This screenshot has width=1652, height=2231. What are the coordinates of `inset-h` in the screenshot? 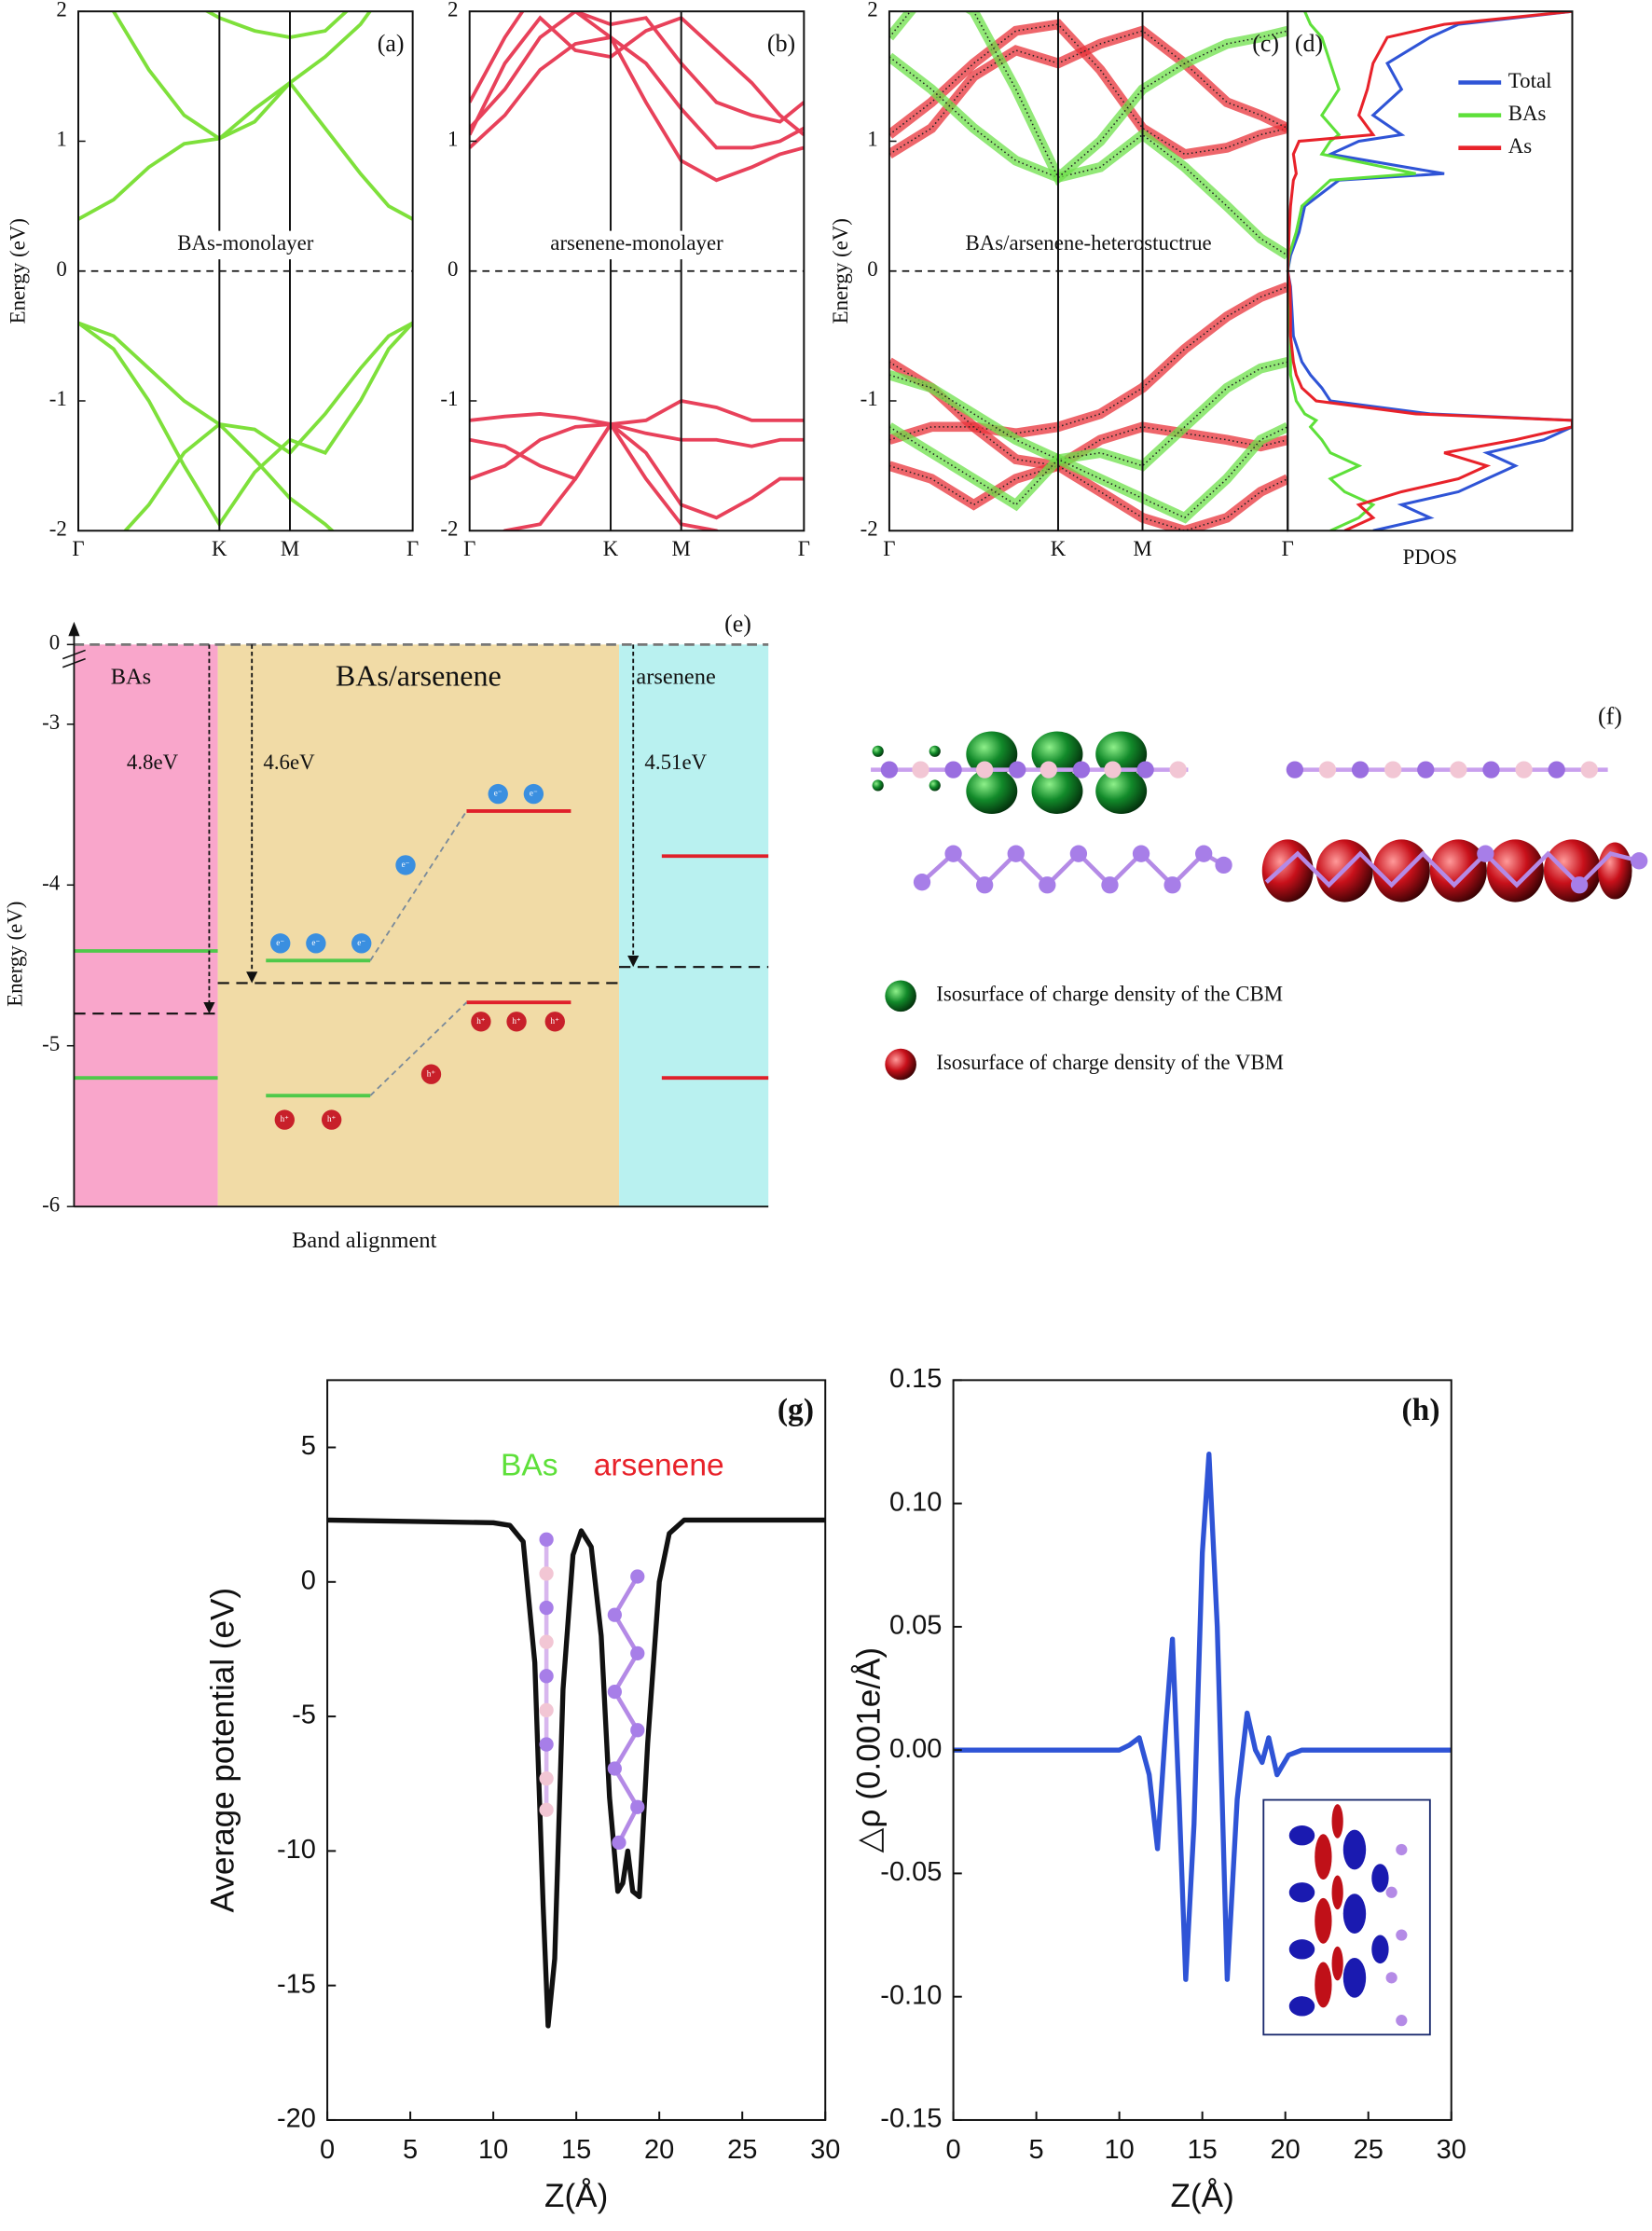 It's located at (1346, 1917).